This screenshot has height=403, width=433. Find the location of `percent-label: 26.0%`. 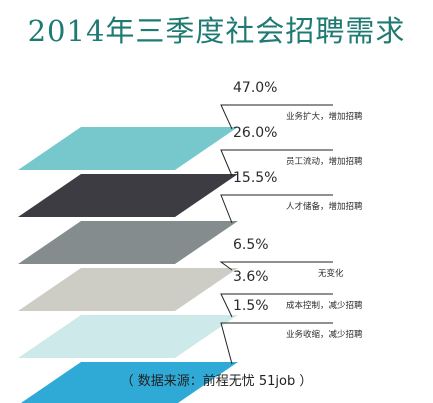

percent-label: 26.0% is located at coordinates (255, 133).